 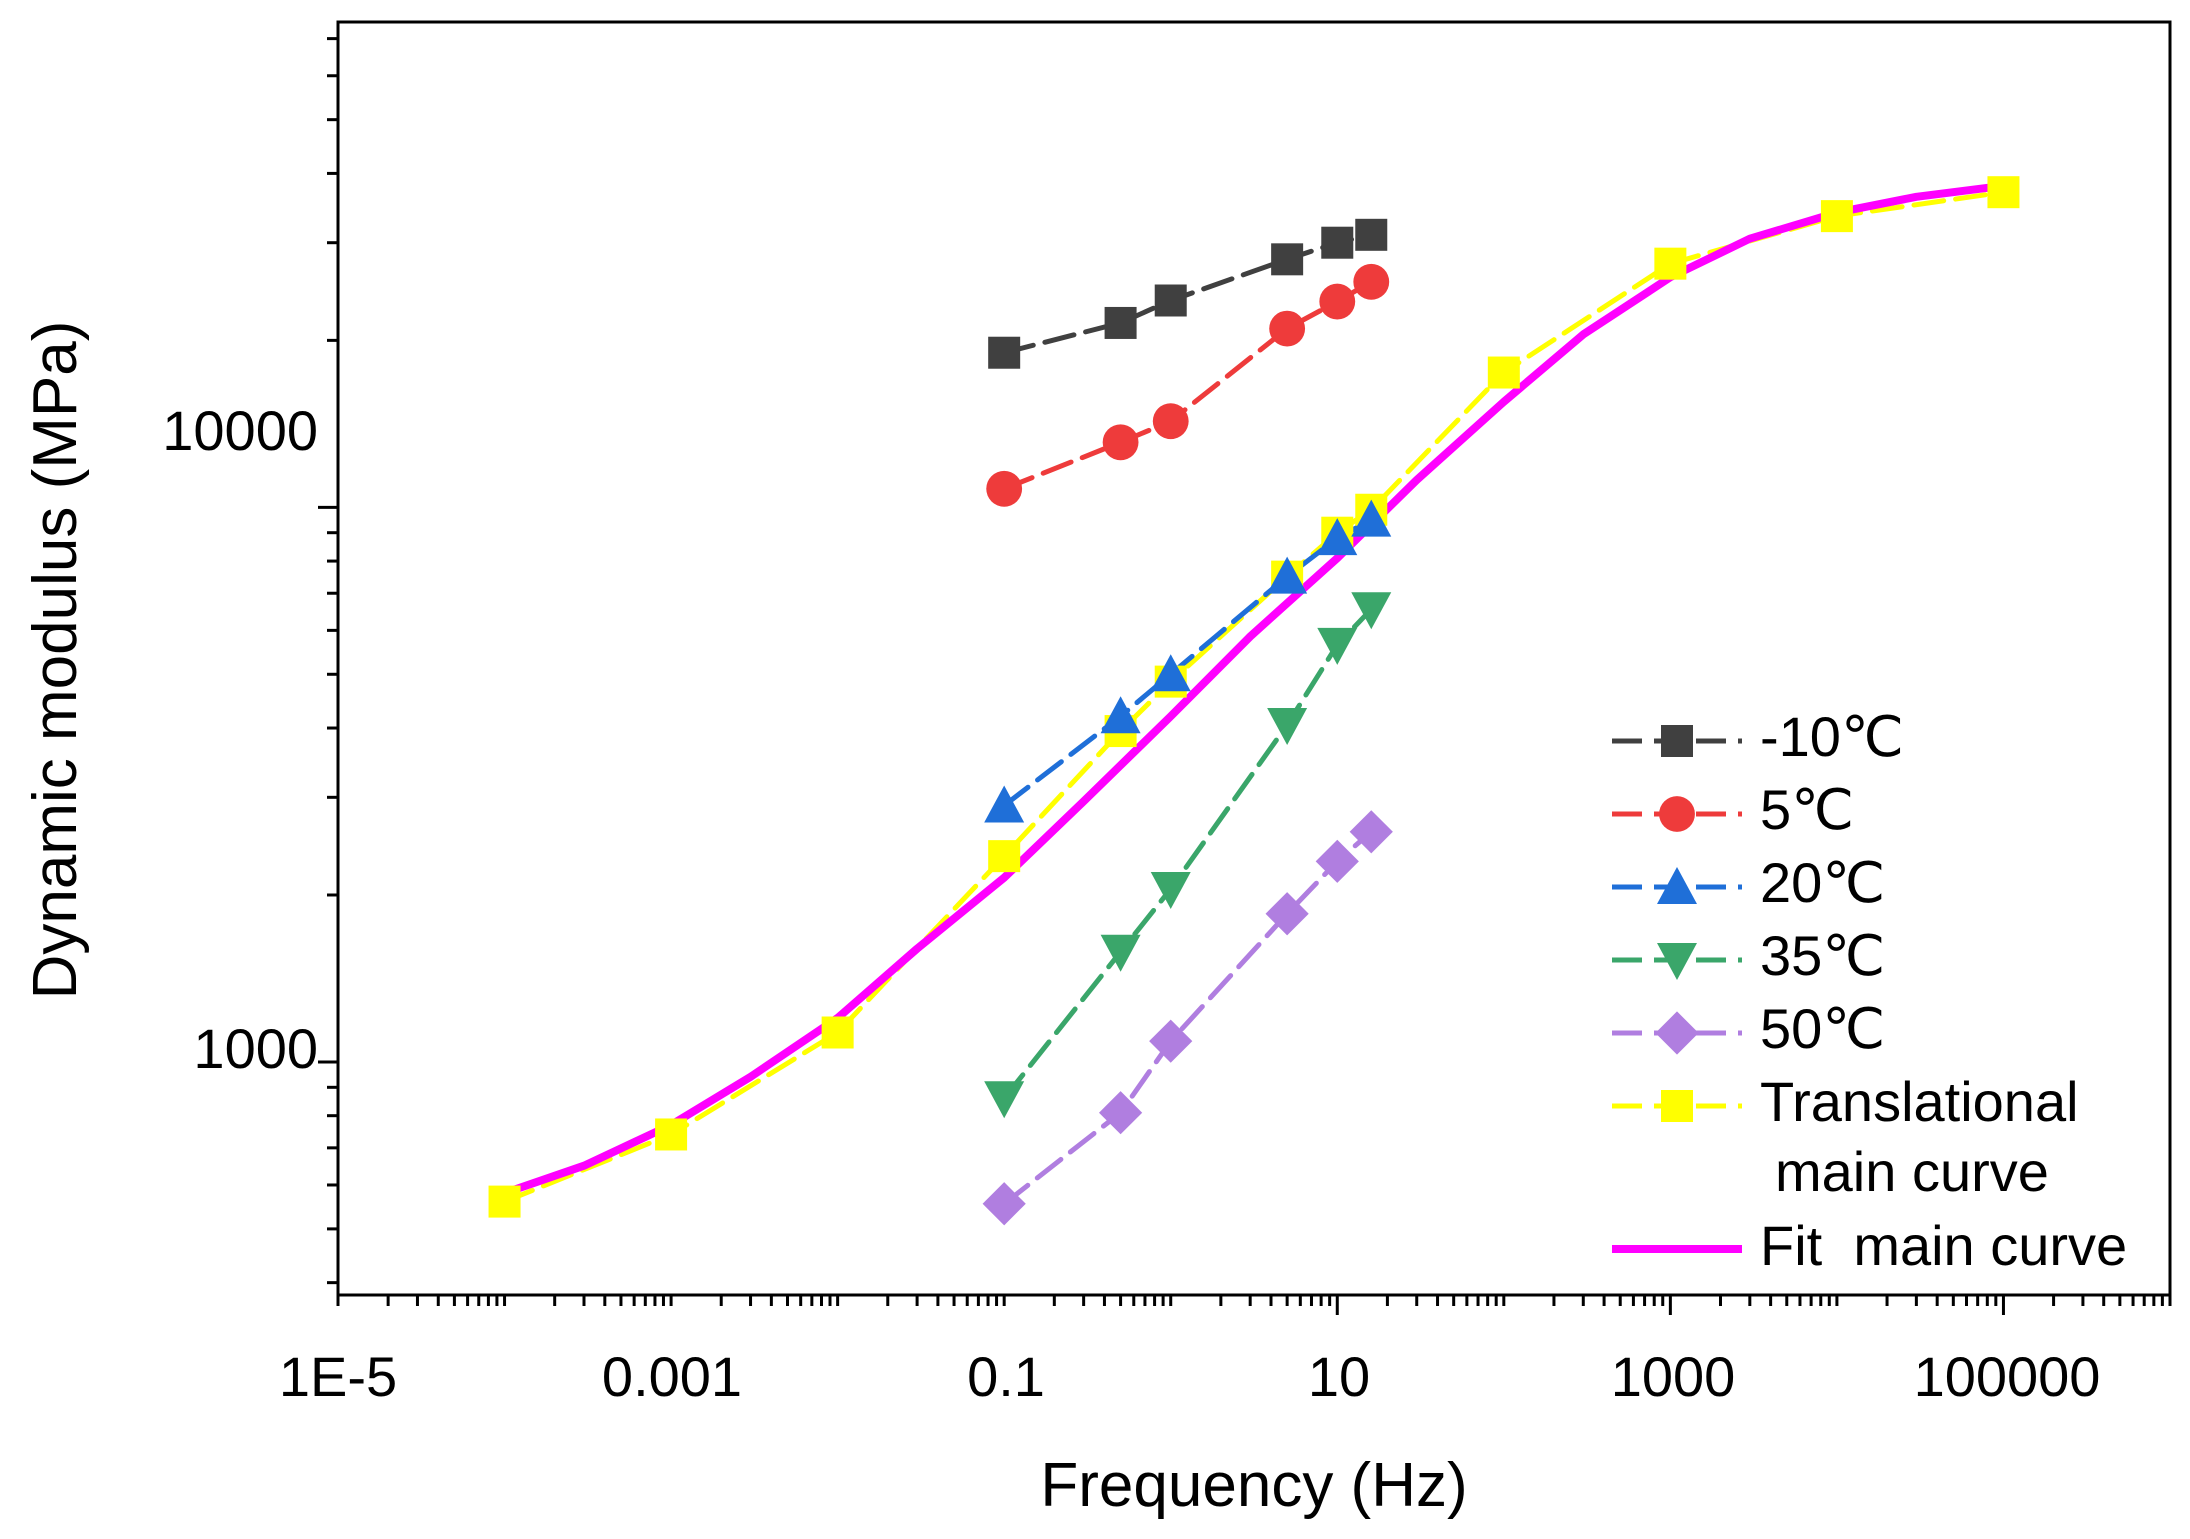 What do you see at coordinates (1807, 809) in the screenshot?
I see `legend-label-5c: 5℃` at bounding box center [1807, 809].